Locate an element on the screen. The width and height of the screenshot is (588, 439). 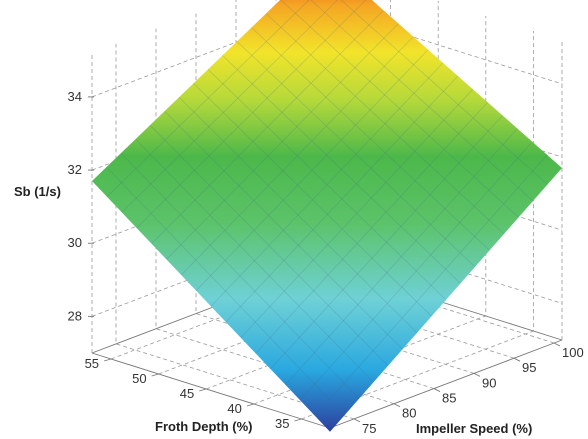
y-tick-label: 85 is located at coordinates (449, 398).